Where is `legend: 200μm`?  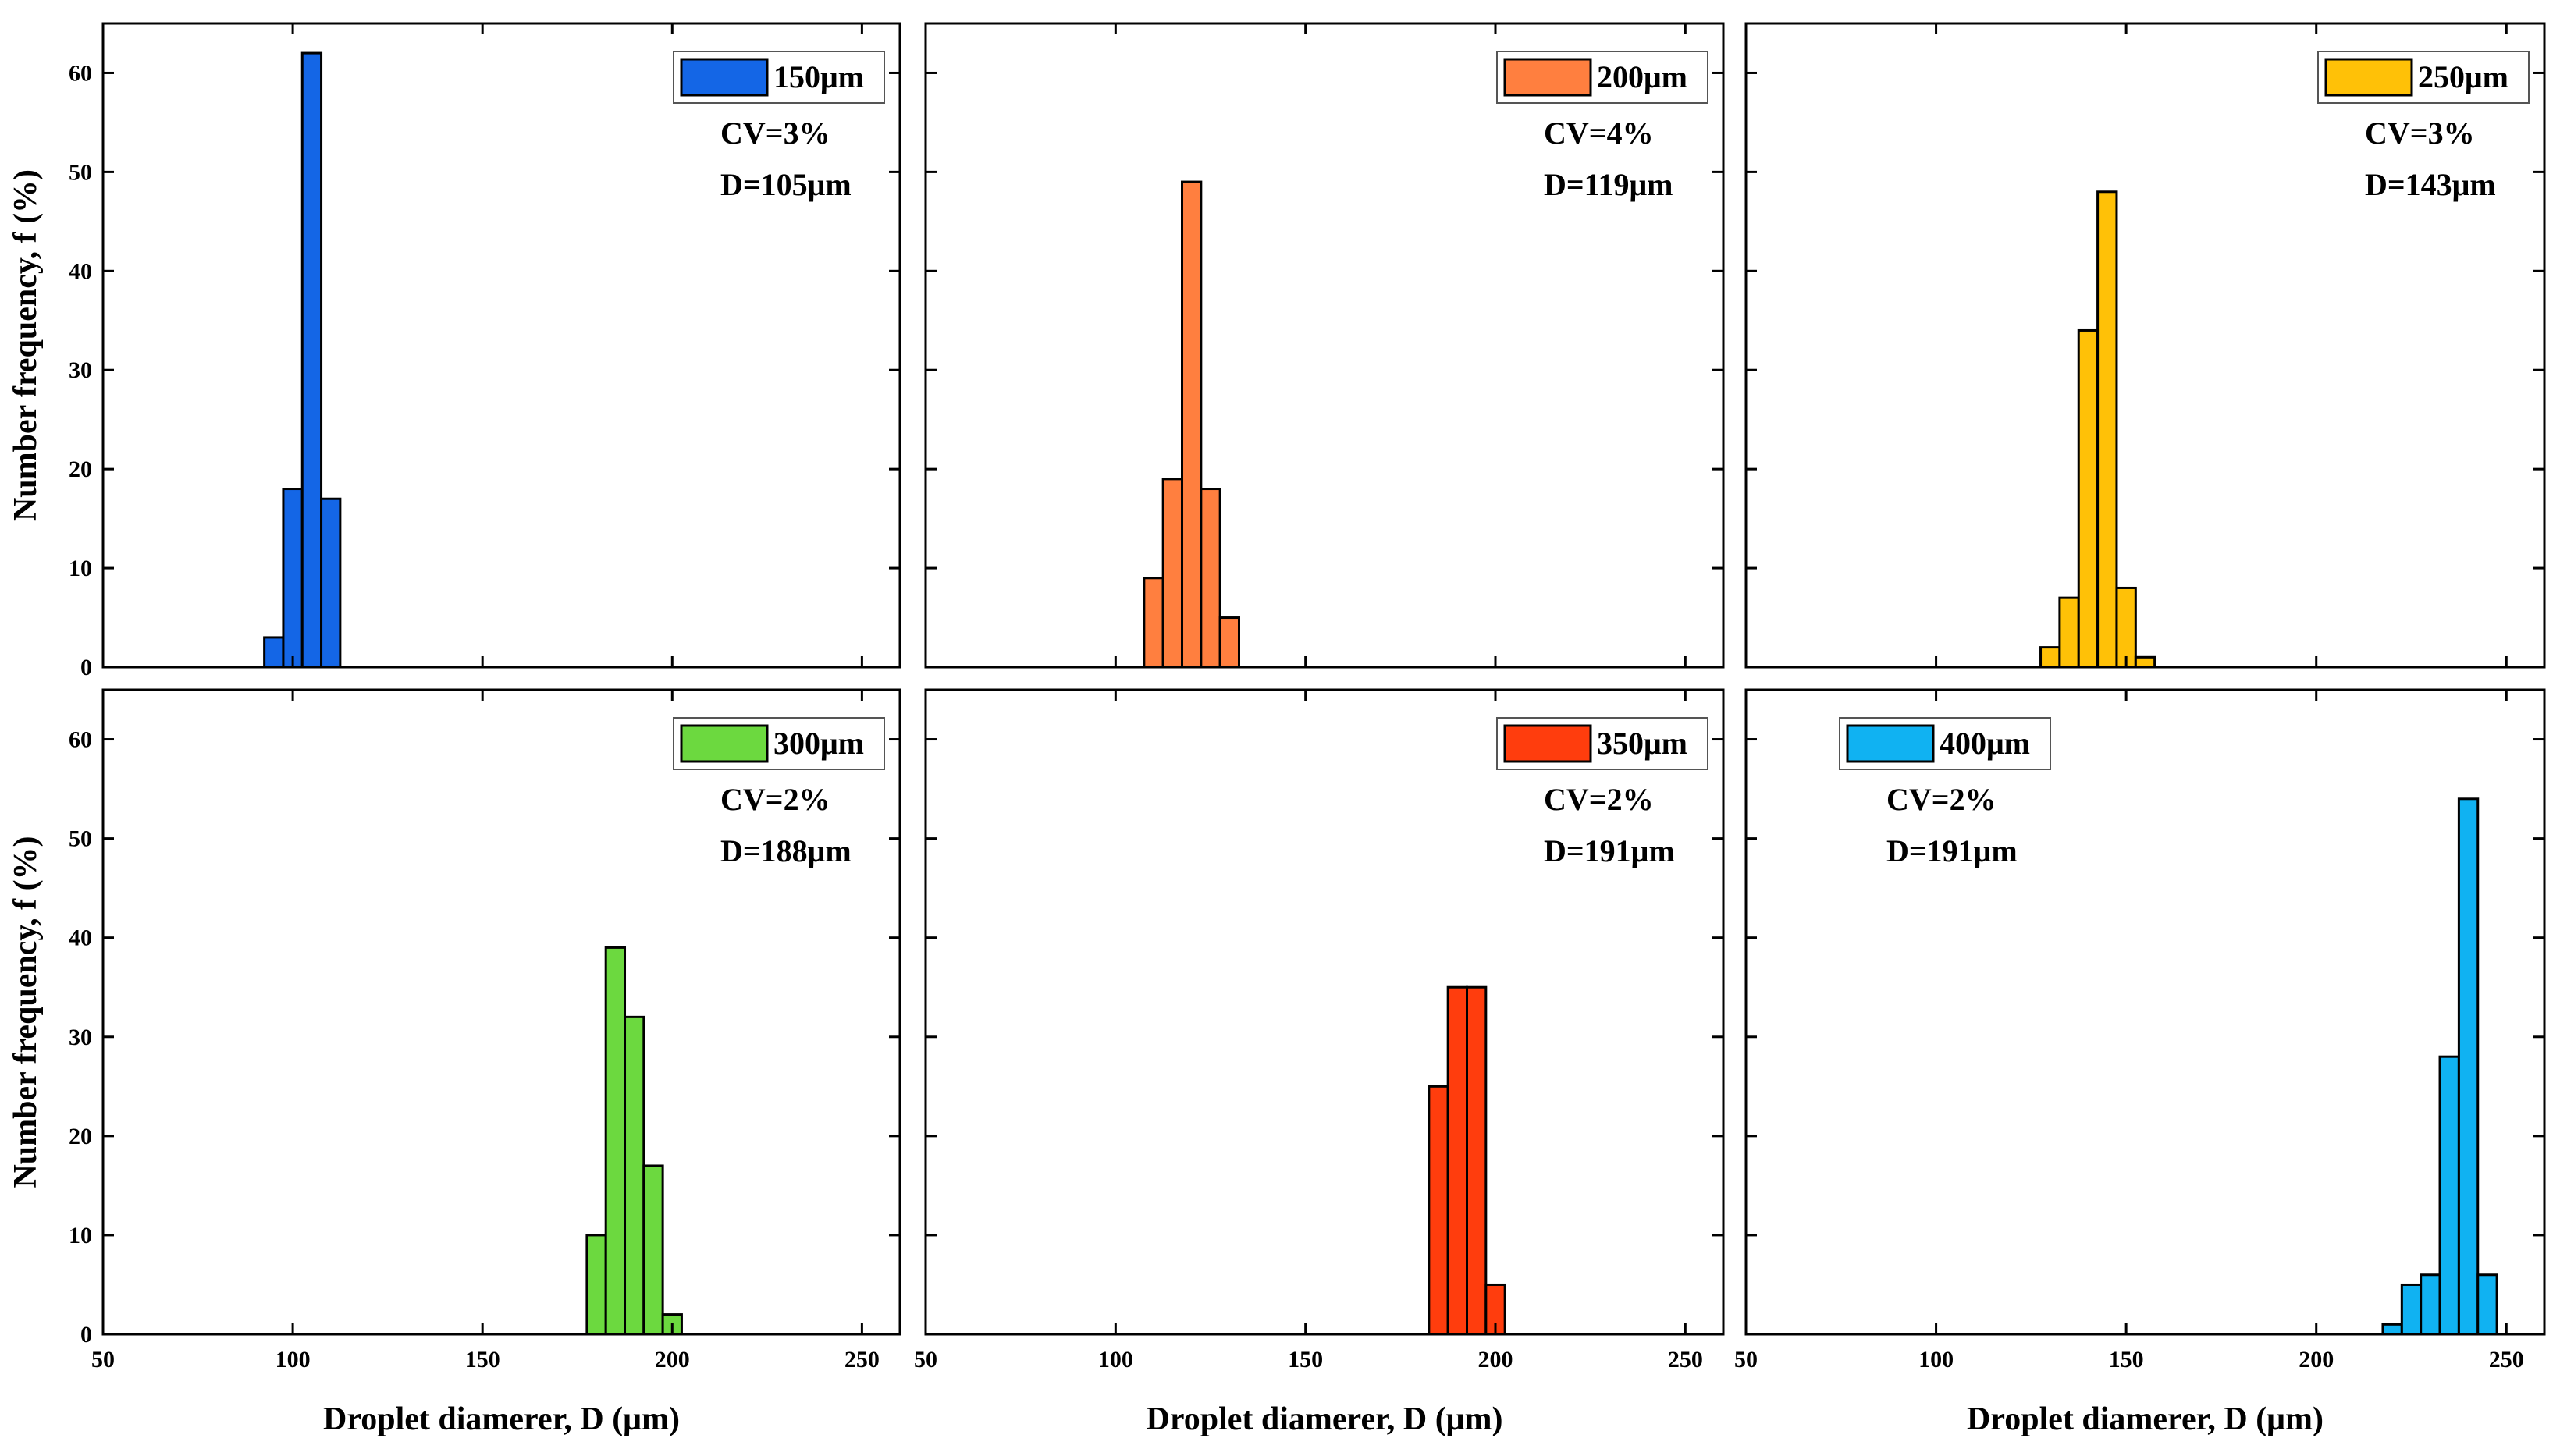
legend: 200μm is located at coordinates (1602, 78).